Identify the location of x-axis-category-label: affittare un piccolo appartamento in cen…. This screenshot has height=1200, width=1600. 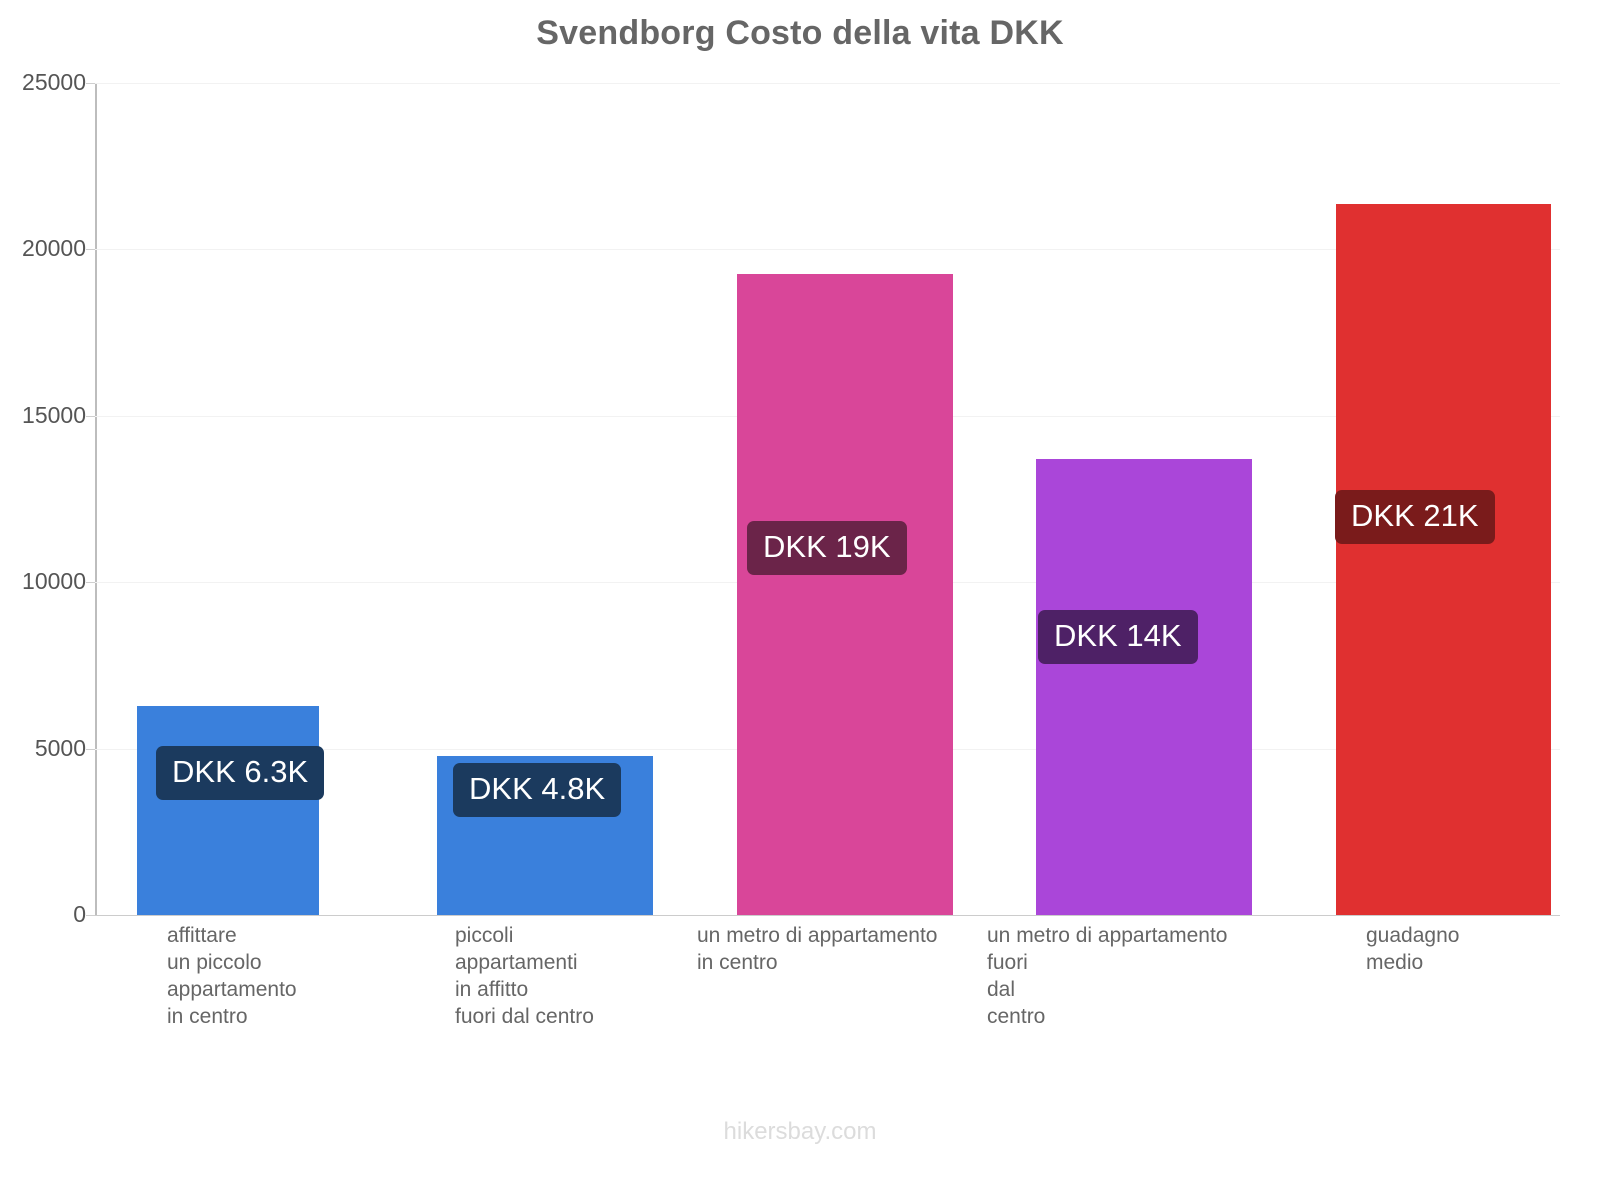
(232, 976).